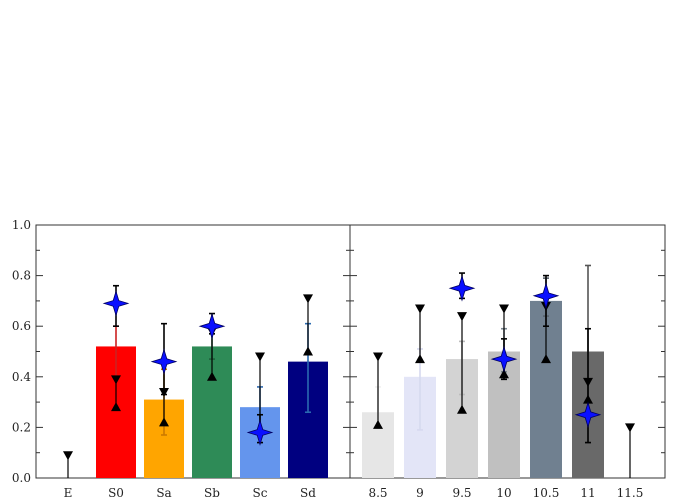 The width and height of the screenshot is (700, 500). I want to click on upper-triangle-S0, so click(116, 380).